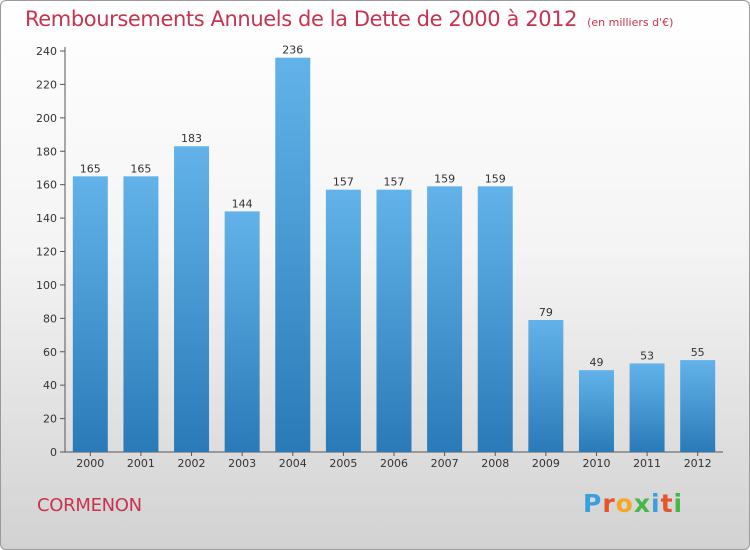 The width and height of the screenshot is (750, 550). Describe the element at coordinates (191, 138) in the screenshot. I see `data-label-2002: 183` at that location.